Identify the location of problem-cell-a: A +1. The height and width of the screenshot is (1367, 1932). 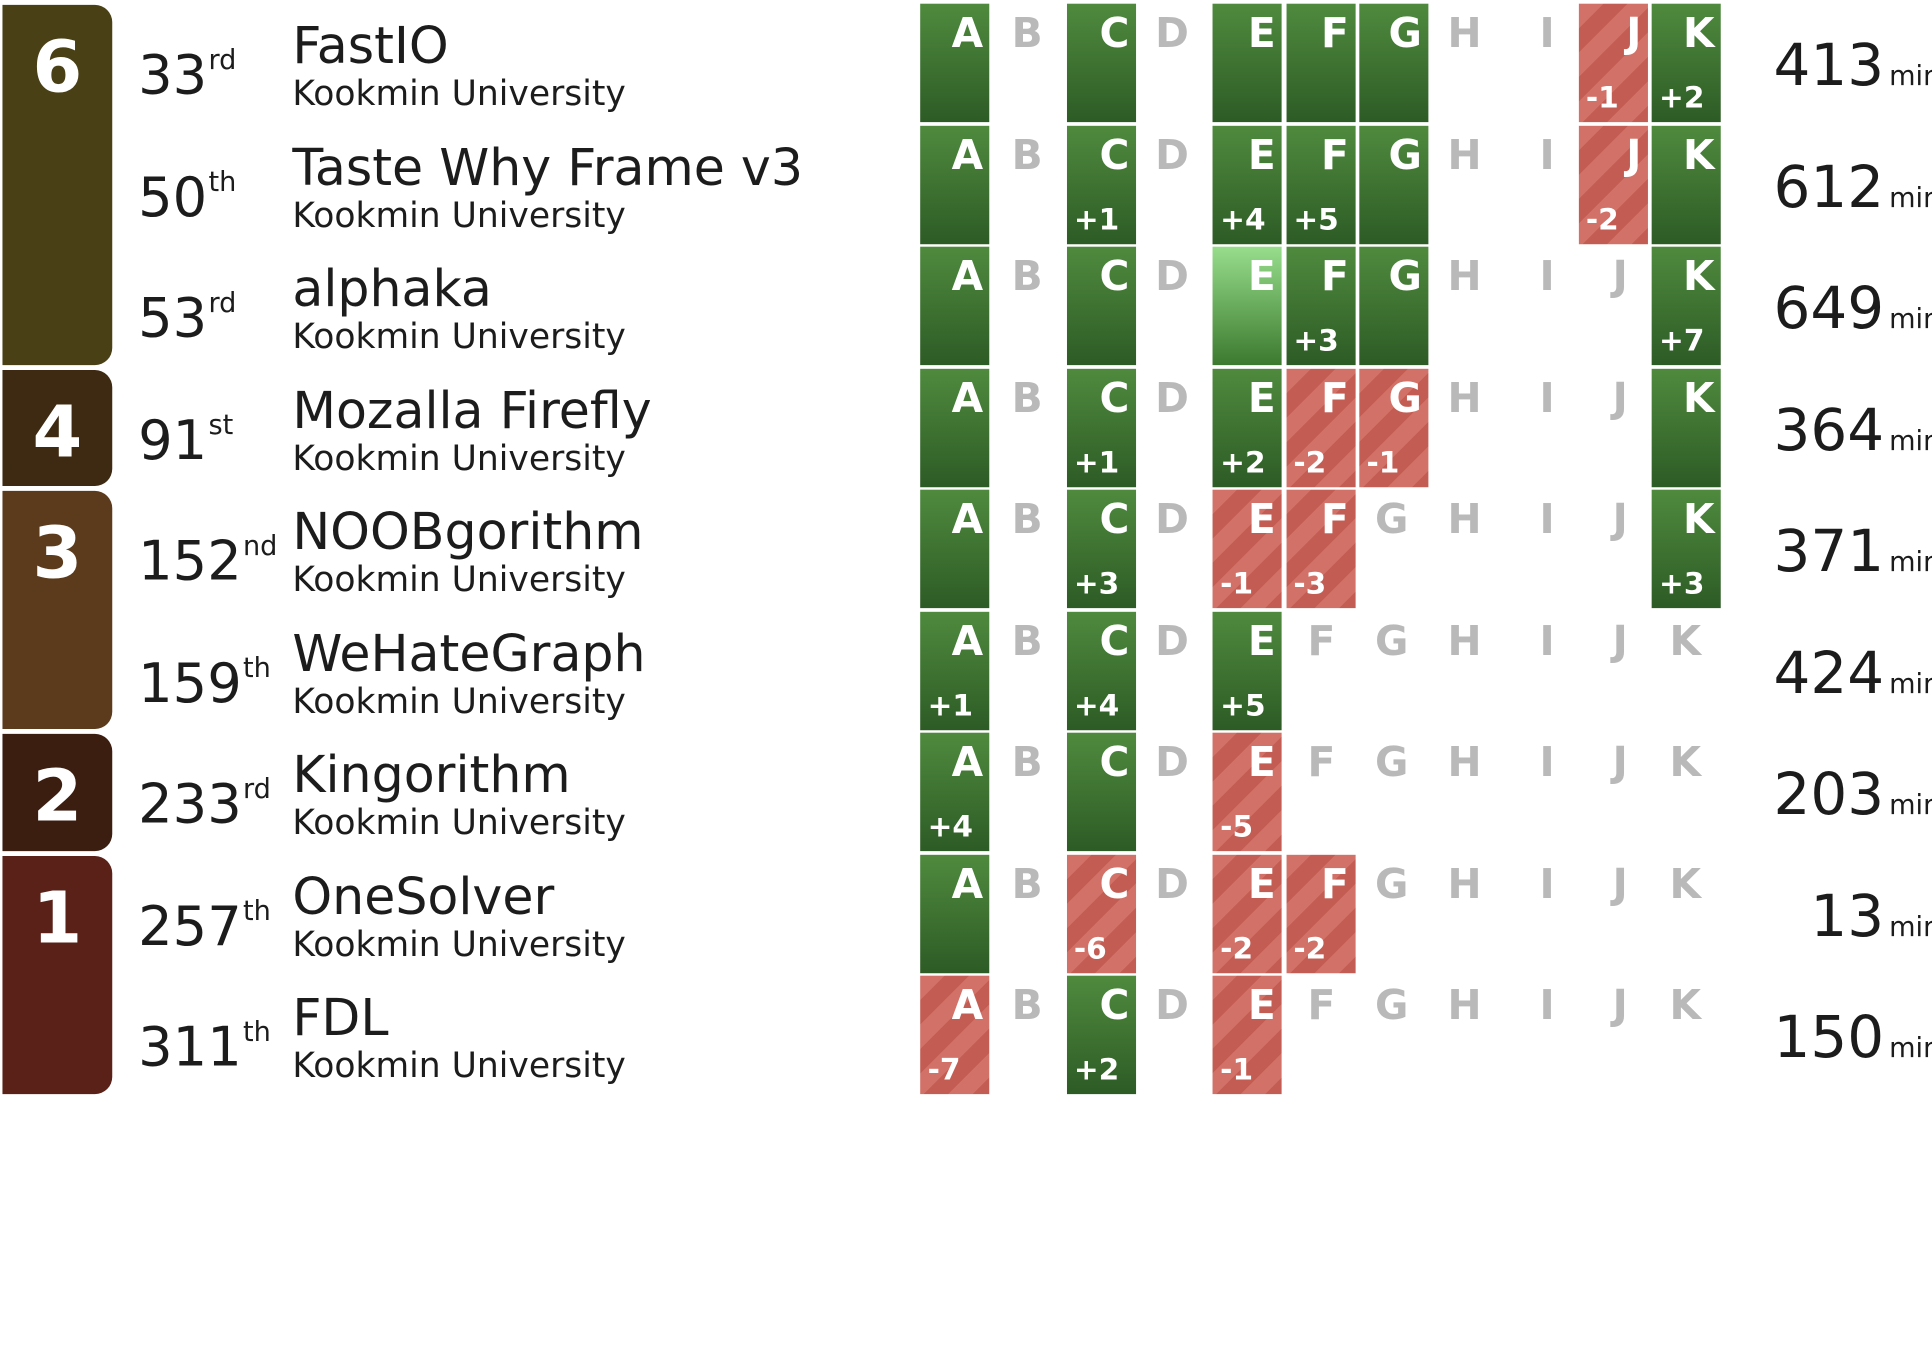
(955, 670).